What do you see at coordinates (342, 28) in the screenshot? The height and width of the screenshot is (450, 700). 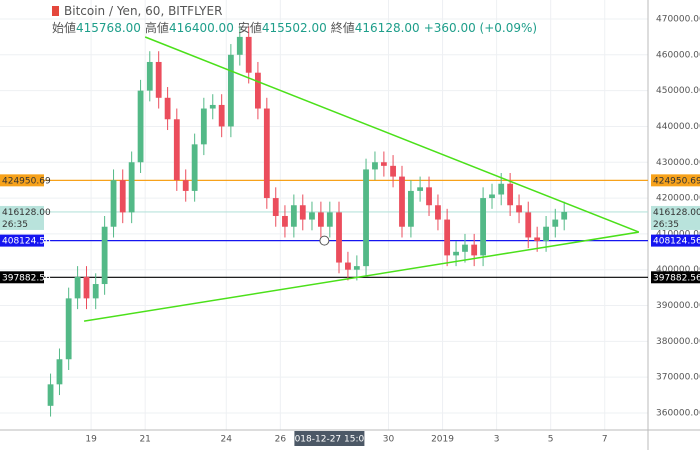 I see `ohlc-label: 終値` at bounding box center [342, 28].